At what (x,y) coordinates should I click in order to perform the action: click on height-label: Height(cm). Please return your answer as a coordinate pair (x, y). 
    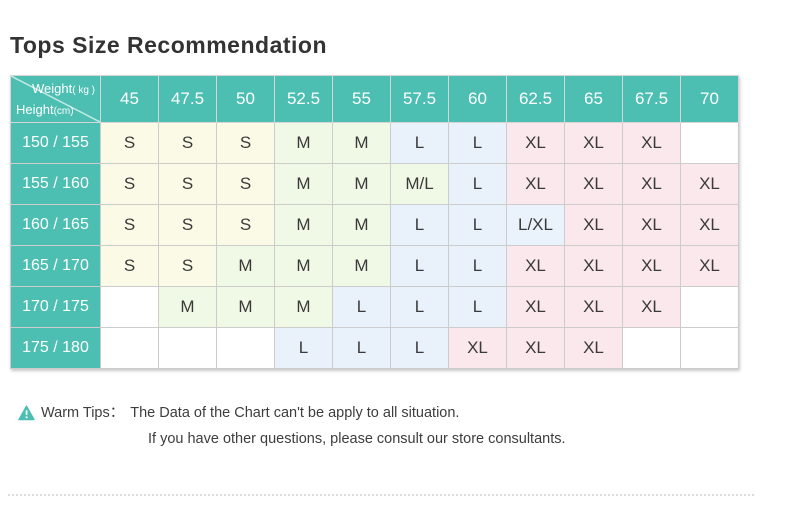
    Looking at the image, I should click on (45, 109).